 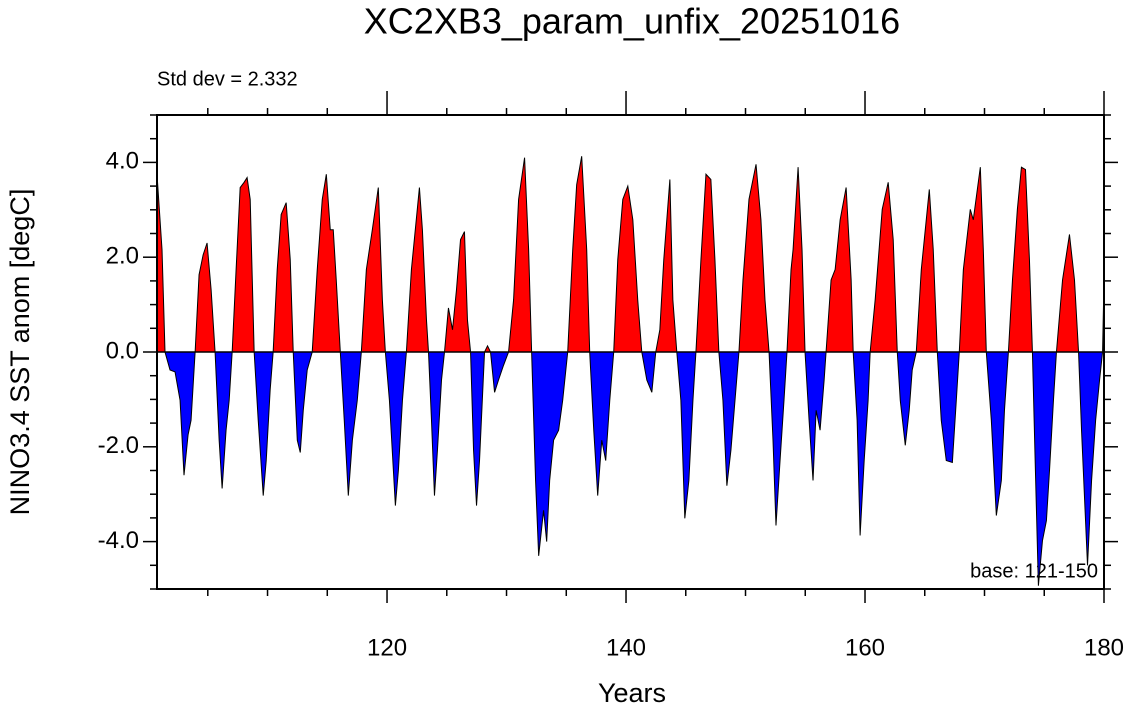 What do you see at coordinates (122, 256) in the screenshot?
I see `y-tick-label: 2.0` at bounding box center [122, 256].